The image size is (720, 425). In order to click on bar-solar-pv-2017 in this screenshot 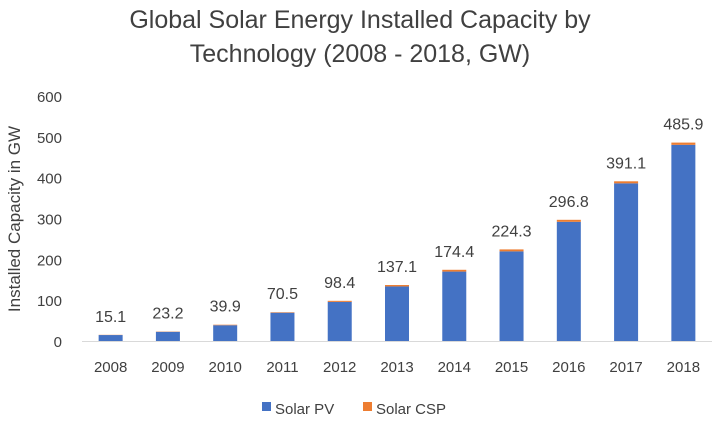, I will do `click(626, 262)`.